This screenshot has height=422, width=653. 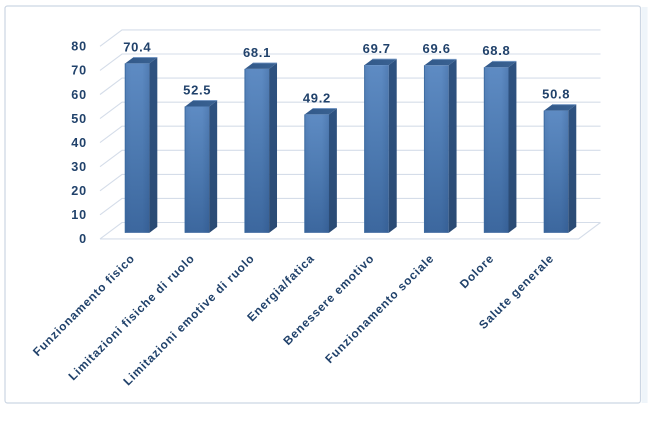 I want to click on svg-text: 68.8, so click(x=496, y=50).